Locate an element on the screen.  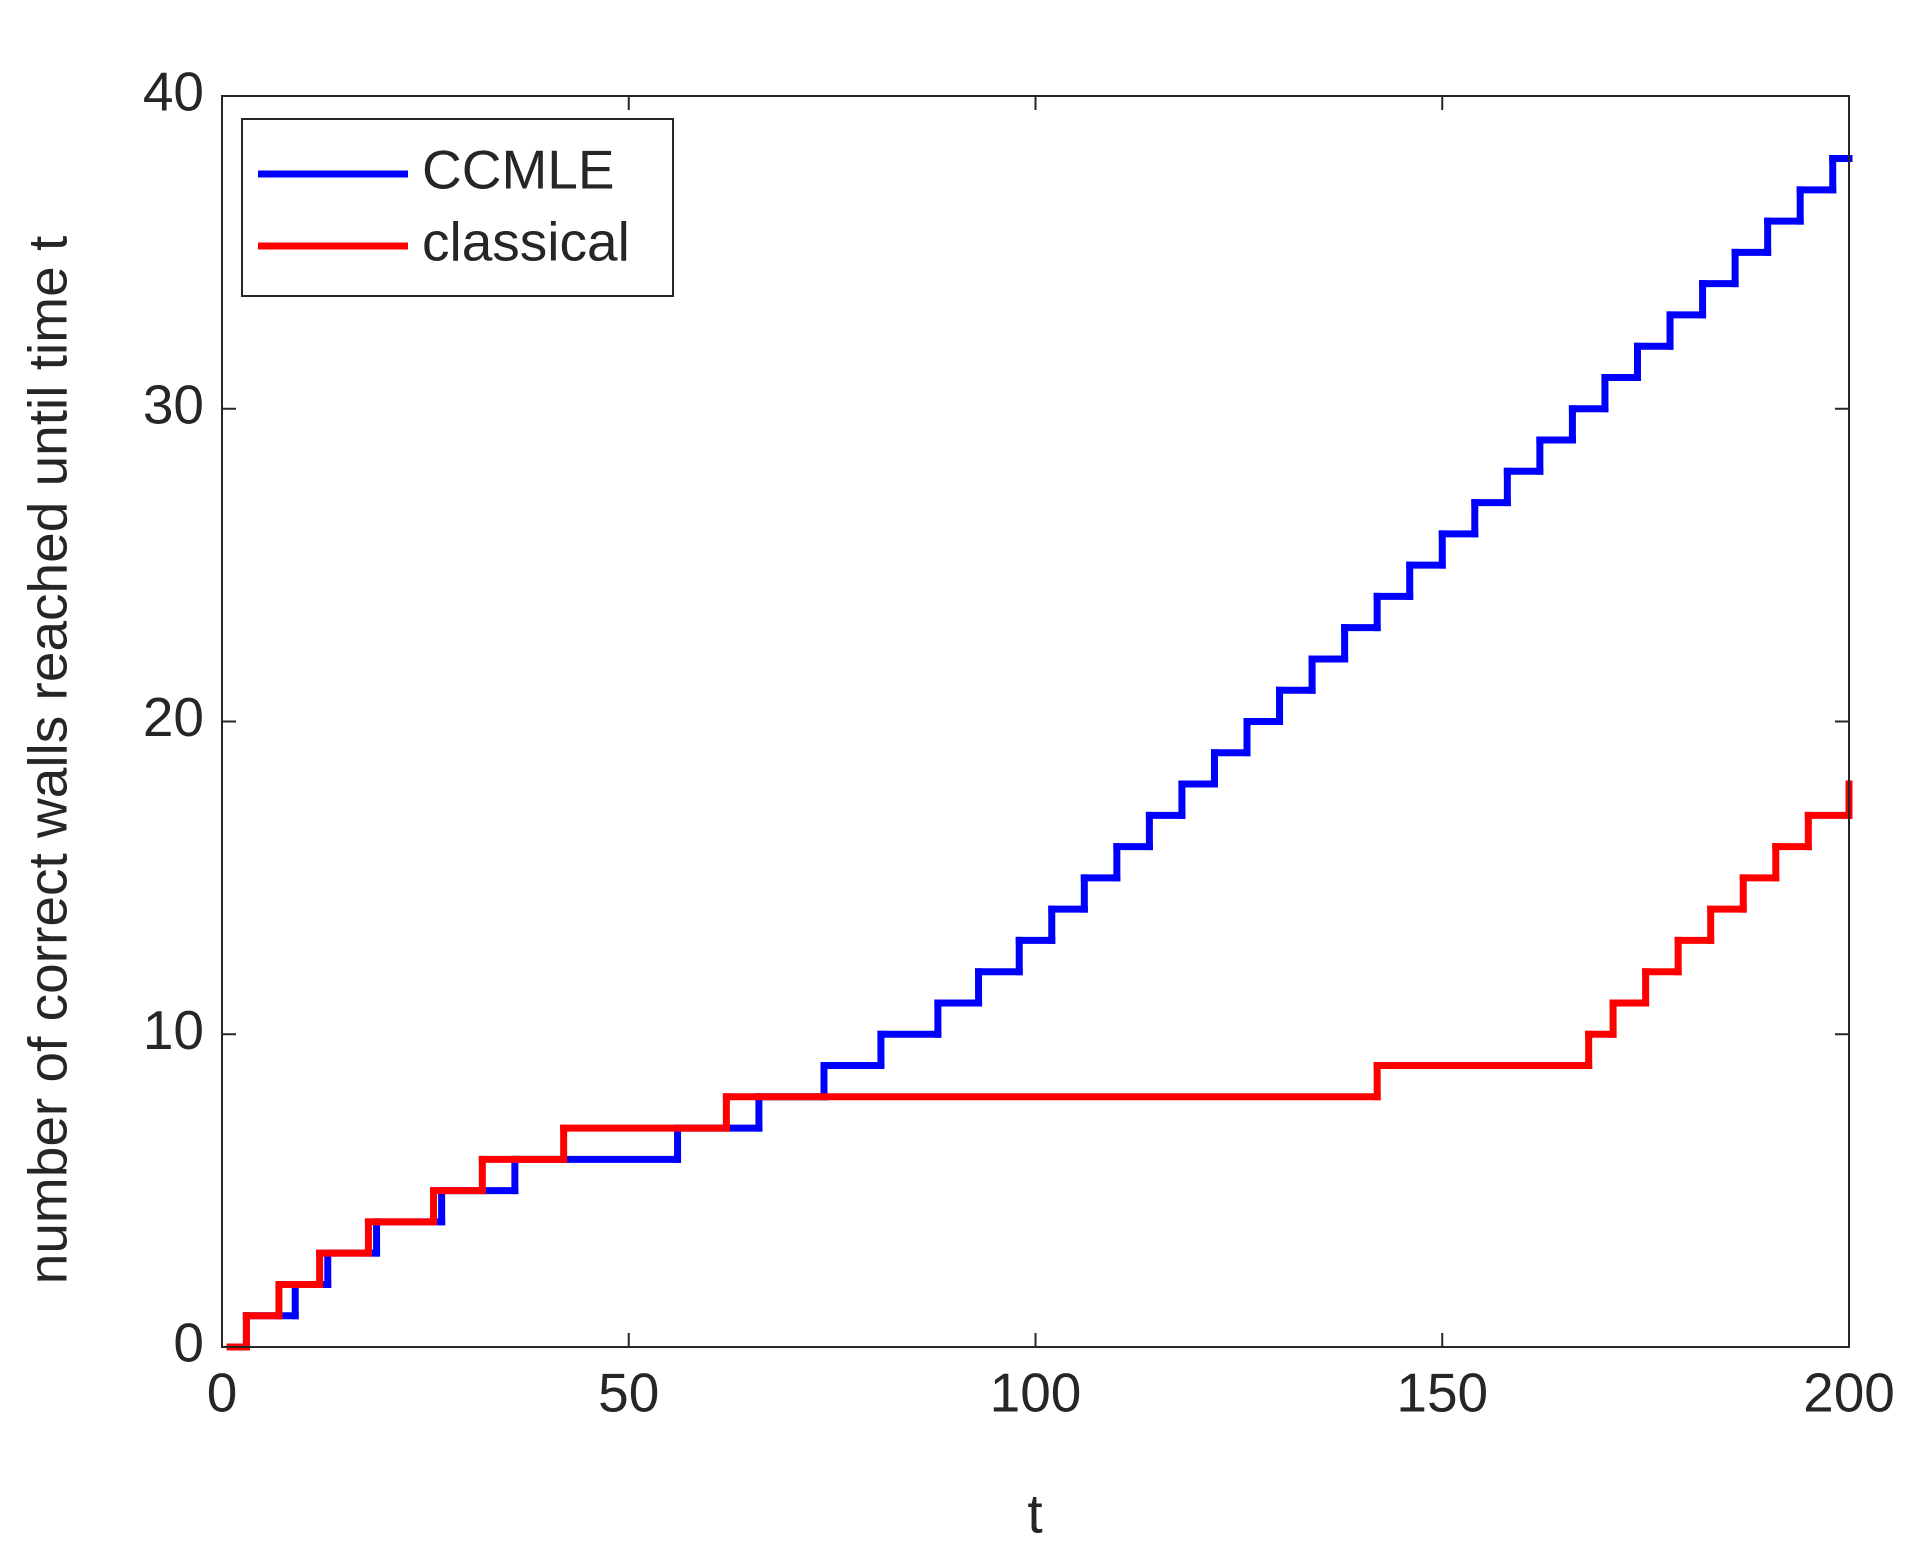
legend-label: classical is located at coordinates (526, 242).